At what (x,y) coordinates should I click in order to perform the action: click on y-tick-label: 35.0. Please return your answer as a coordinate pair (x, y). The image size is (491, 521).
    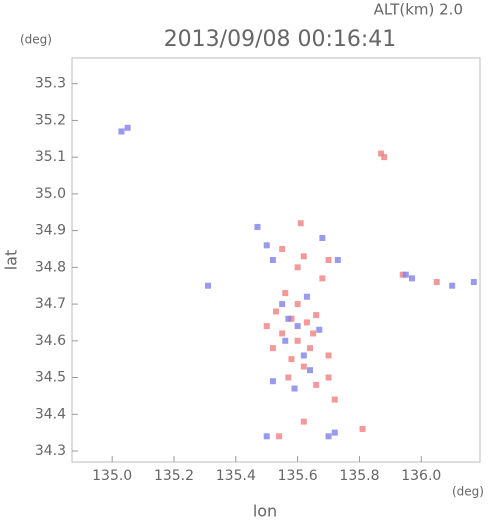
    Looking at the image, I should click on (50, 194).